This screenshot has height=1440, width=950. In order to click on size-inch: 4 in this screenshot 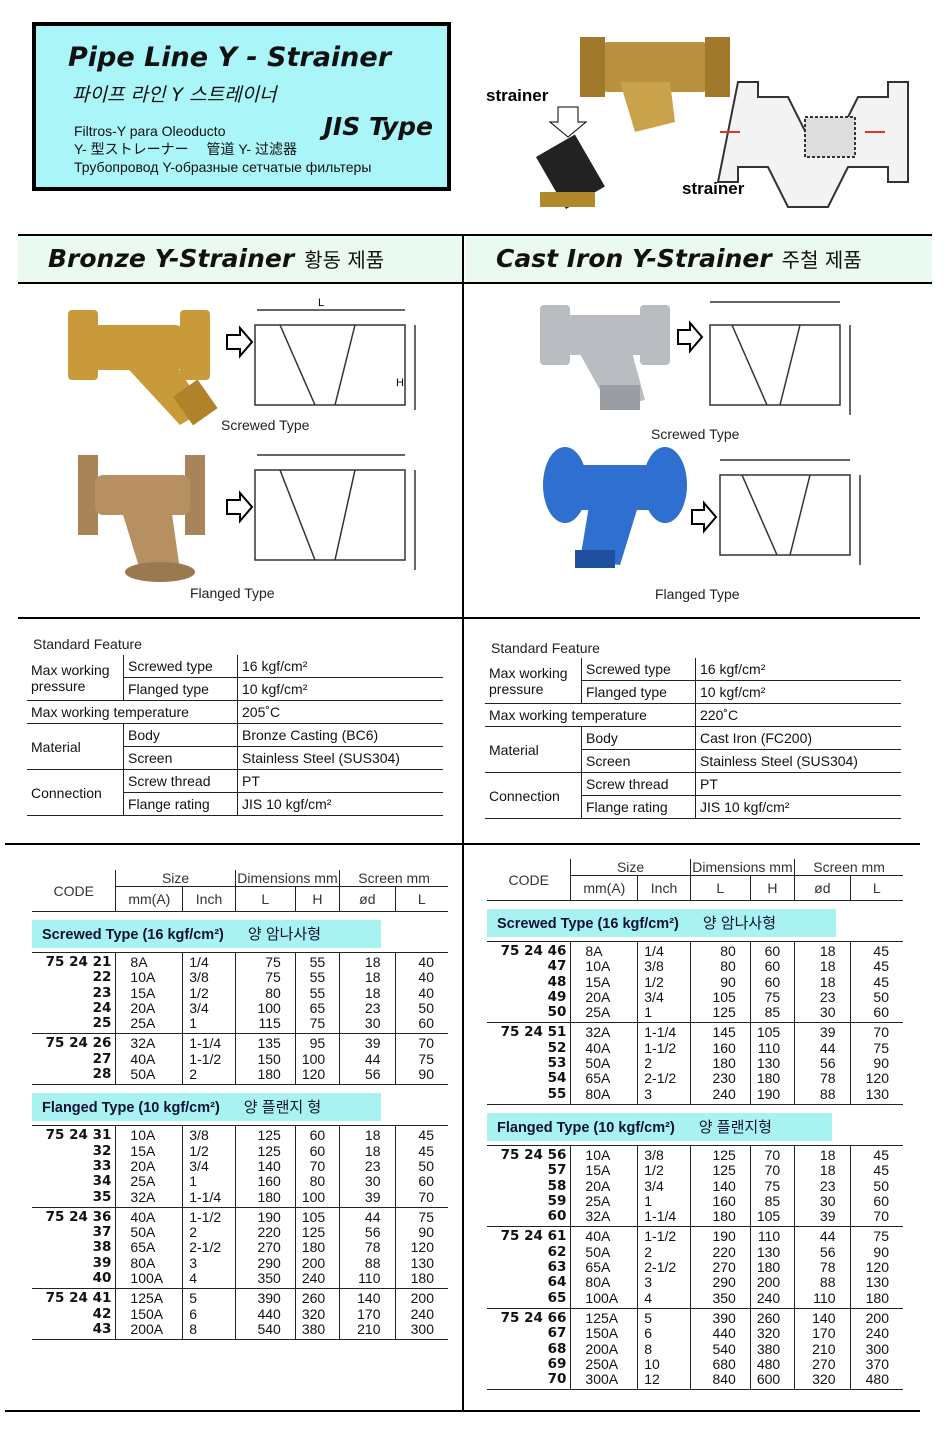, I will do `click(648, 1297)`.